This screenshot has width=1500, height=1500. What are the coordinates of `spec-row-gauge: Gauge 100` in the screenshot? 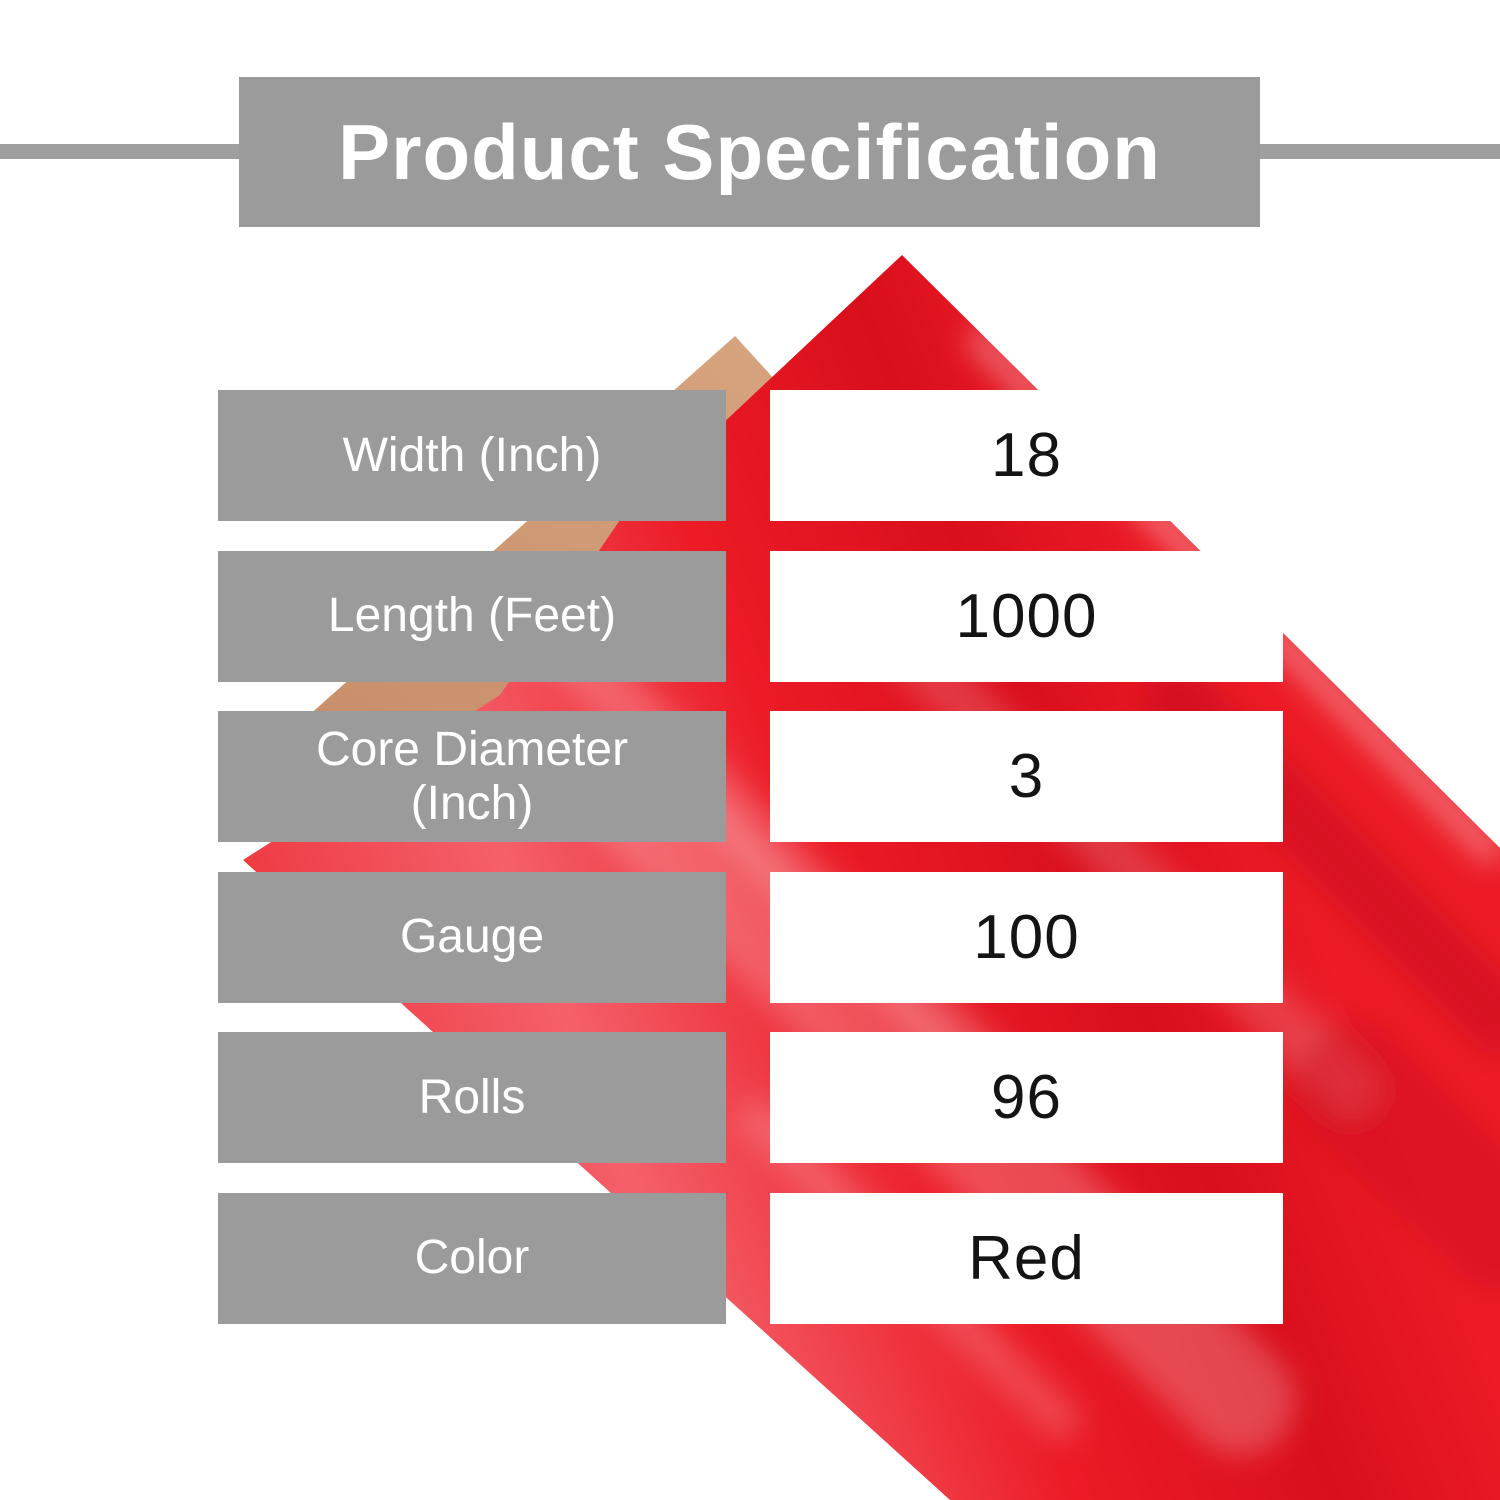 It's located at (750, 937).